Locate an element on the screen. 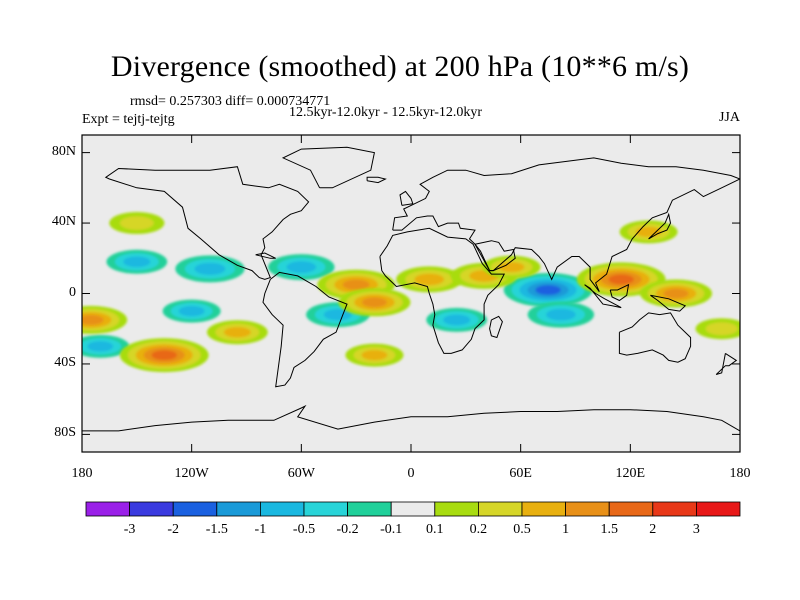 The image size is (800, 600). period-label: 12.5kyr-12.0kyr - 12.5kyr-12.0kyr is located at coordinates (386, 112).